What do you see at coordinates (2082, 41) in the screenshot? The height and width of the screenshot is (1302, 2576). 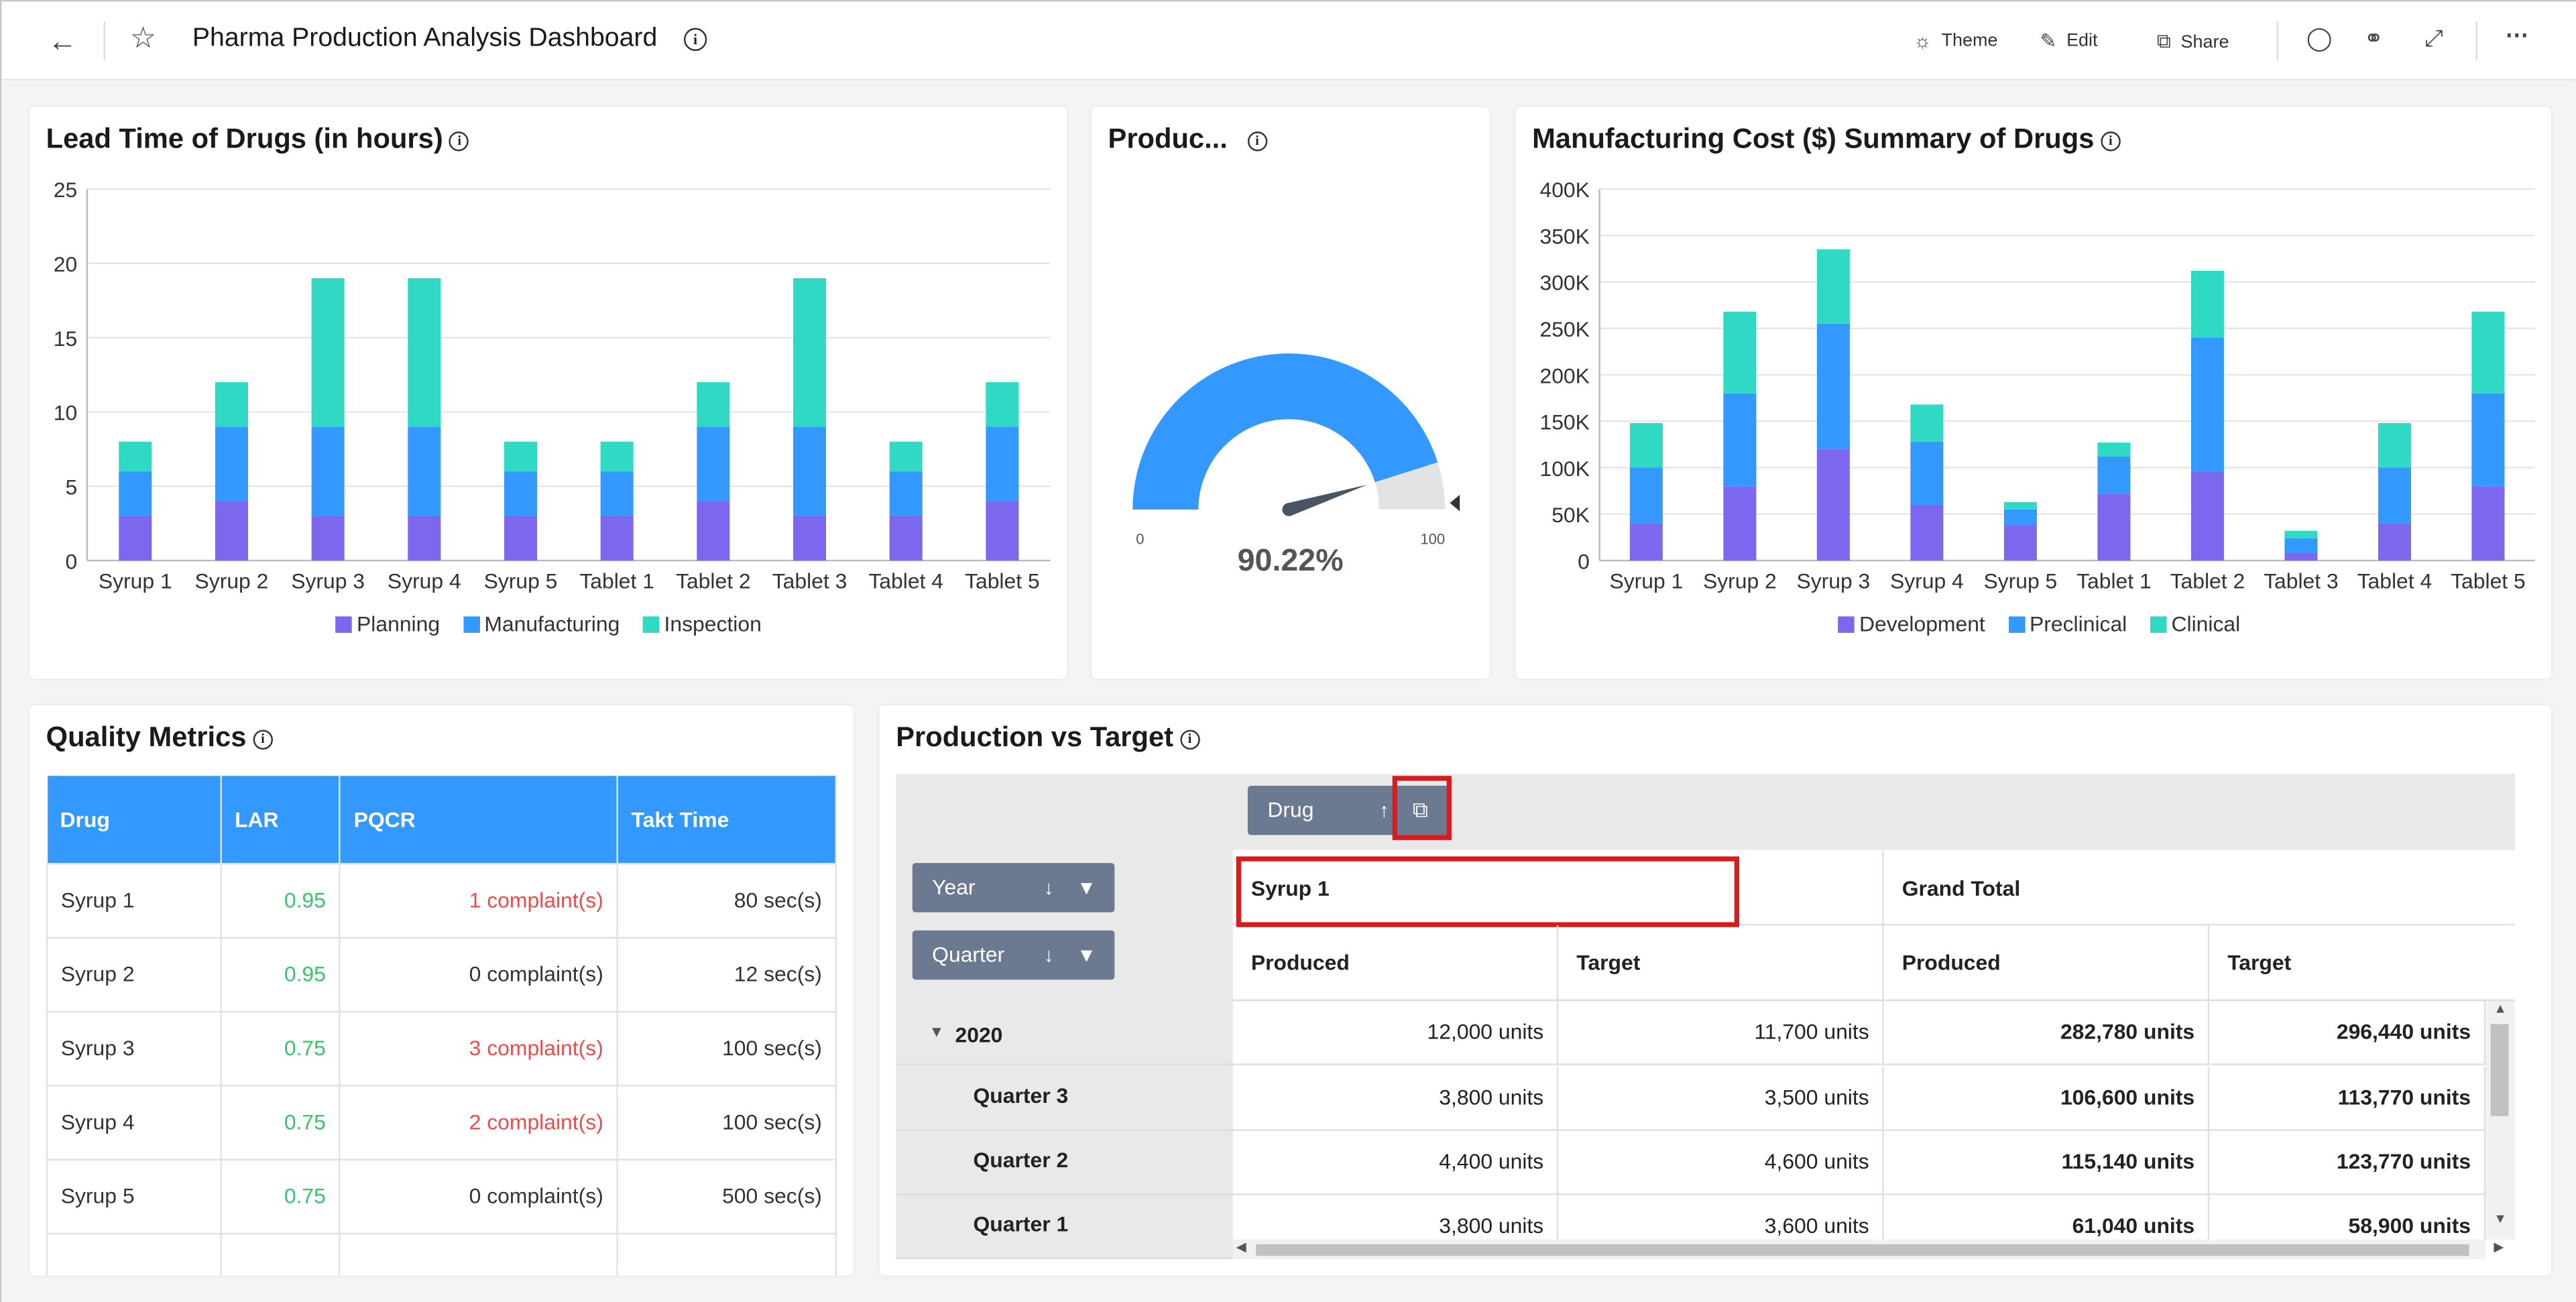 I see `edit-label: Edit` at bounding box center [2082, 41].